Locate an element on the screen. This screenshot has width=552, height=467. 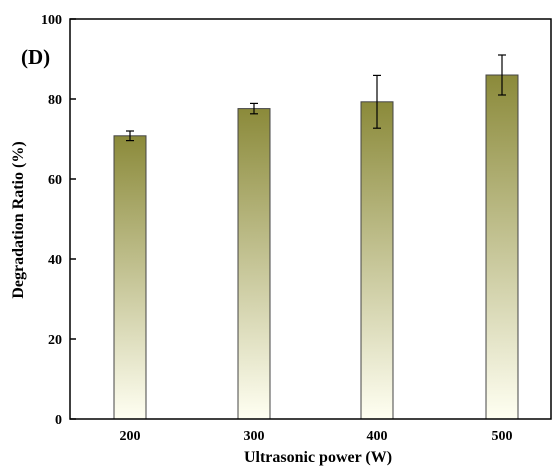
y-tick-label: 0 is located at coordinates (58, 420).